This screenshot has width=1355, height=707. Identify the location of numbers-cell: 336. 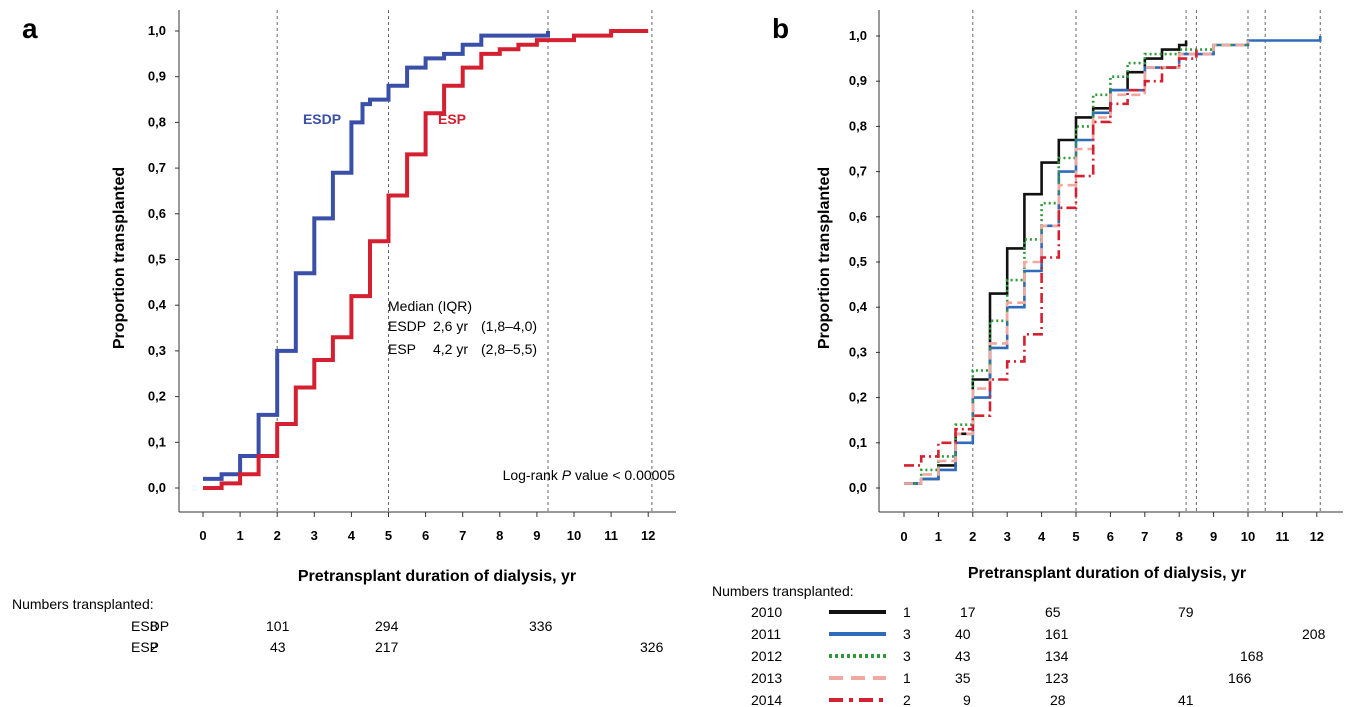
(541, 626).